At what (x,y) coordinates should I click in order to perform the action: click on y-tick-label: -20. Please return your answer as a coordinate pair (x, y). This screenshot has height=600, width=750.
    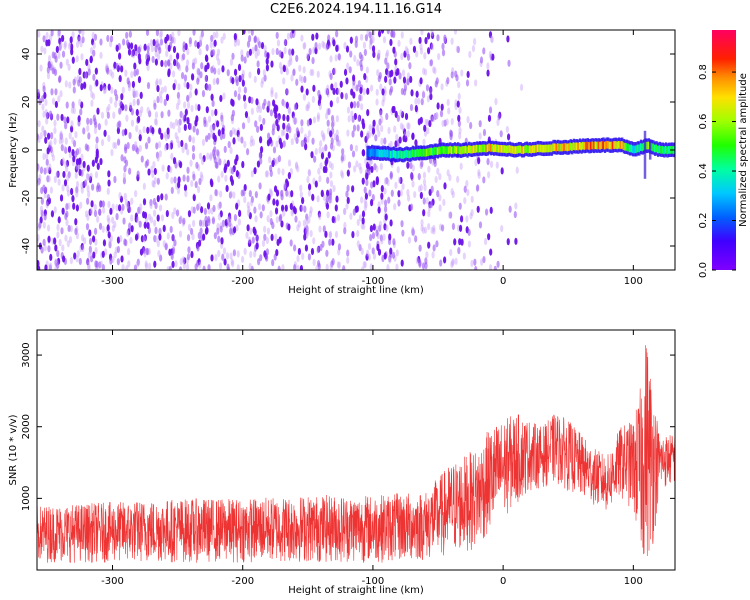
    Looking at the image, I should click on (26, 198).